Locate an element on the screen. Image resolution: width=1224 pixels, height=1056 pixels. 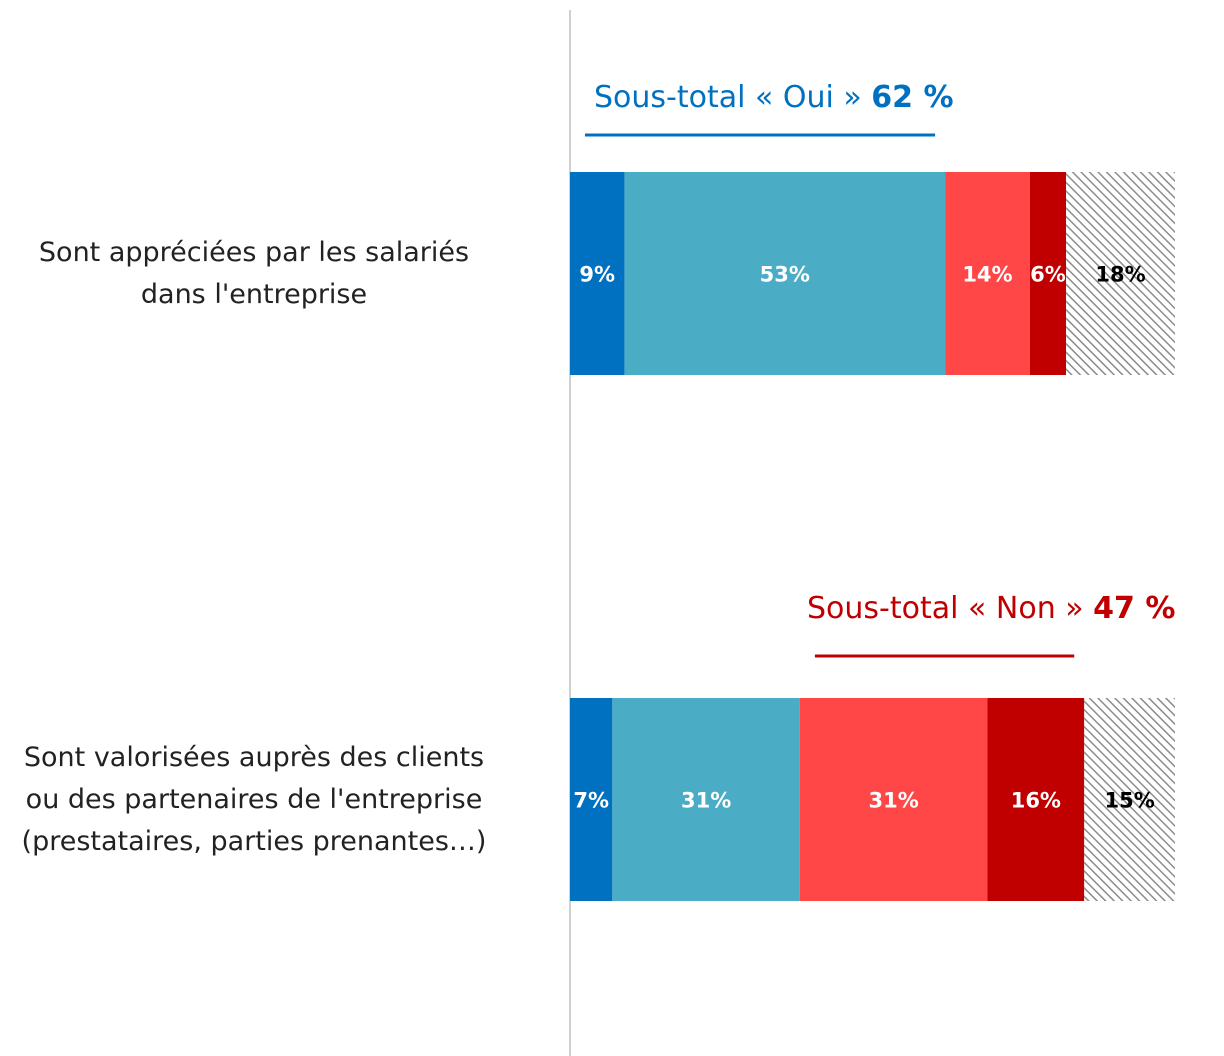
value-label: 53% is located at coordinates (785, 275).